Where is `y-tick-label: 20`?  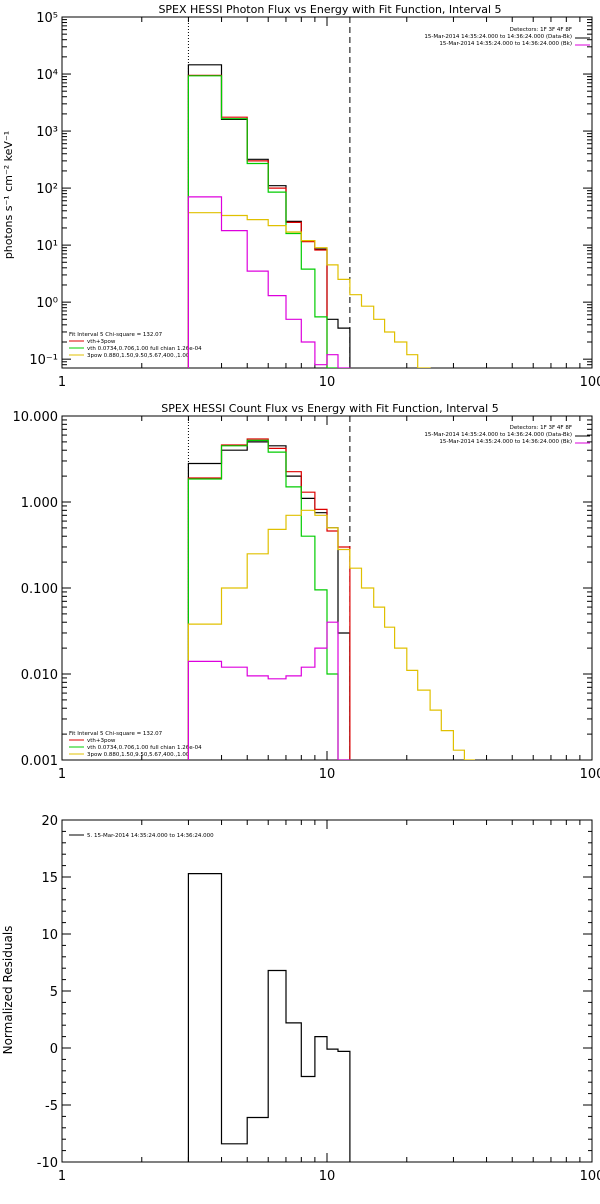 y-tick-label: 20 is located at coordinates (49, 821).